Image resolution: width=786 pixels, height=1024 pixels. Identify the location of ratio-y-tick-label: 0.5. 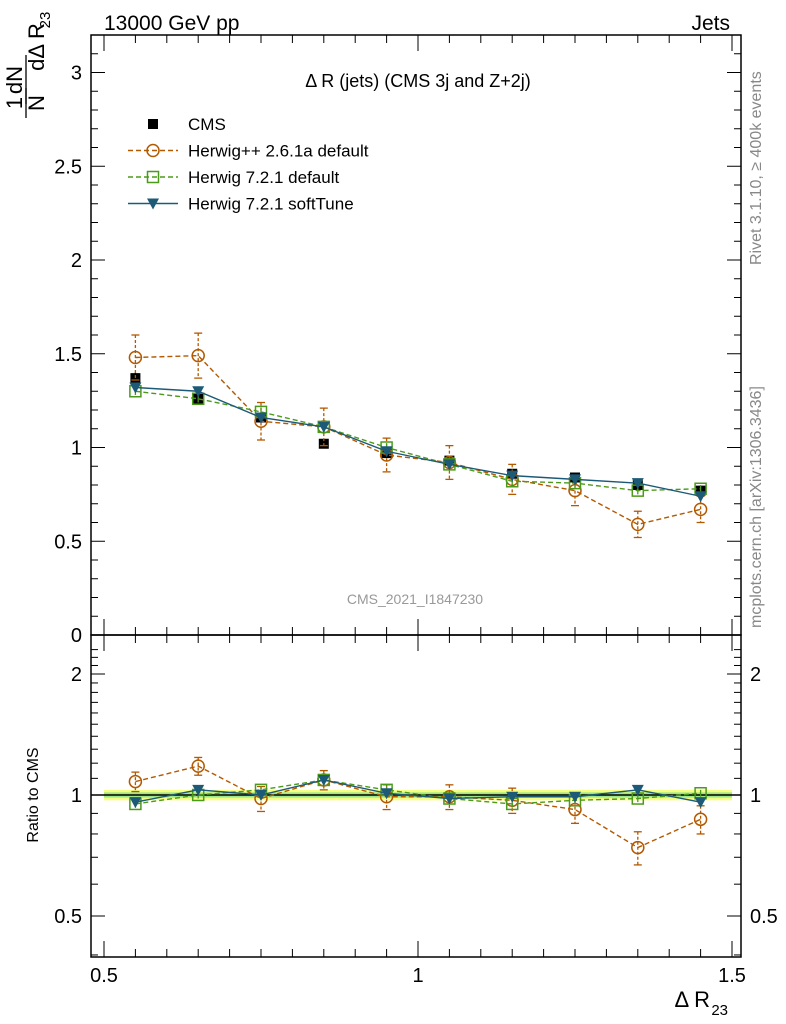
(68, 917).